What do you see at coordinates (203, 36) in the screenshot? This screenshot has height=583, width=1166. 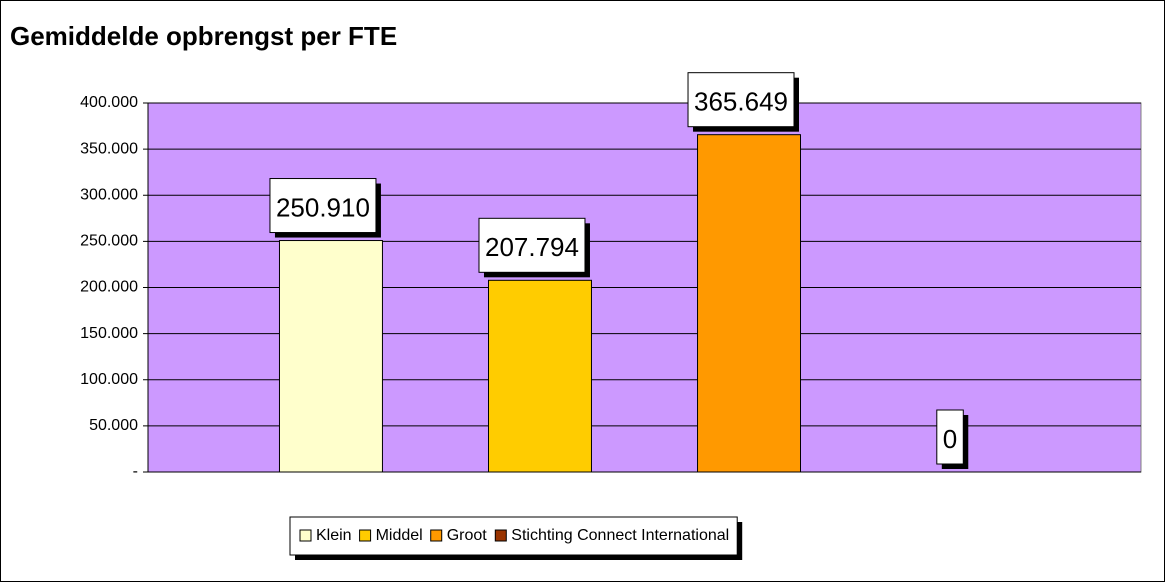 I see `chart-title: Gemiddelde opbrengst per FTE` at bounding box center [203, 36].